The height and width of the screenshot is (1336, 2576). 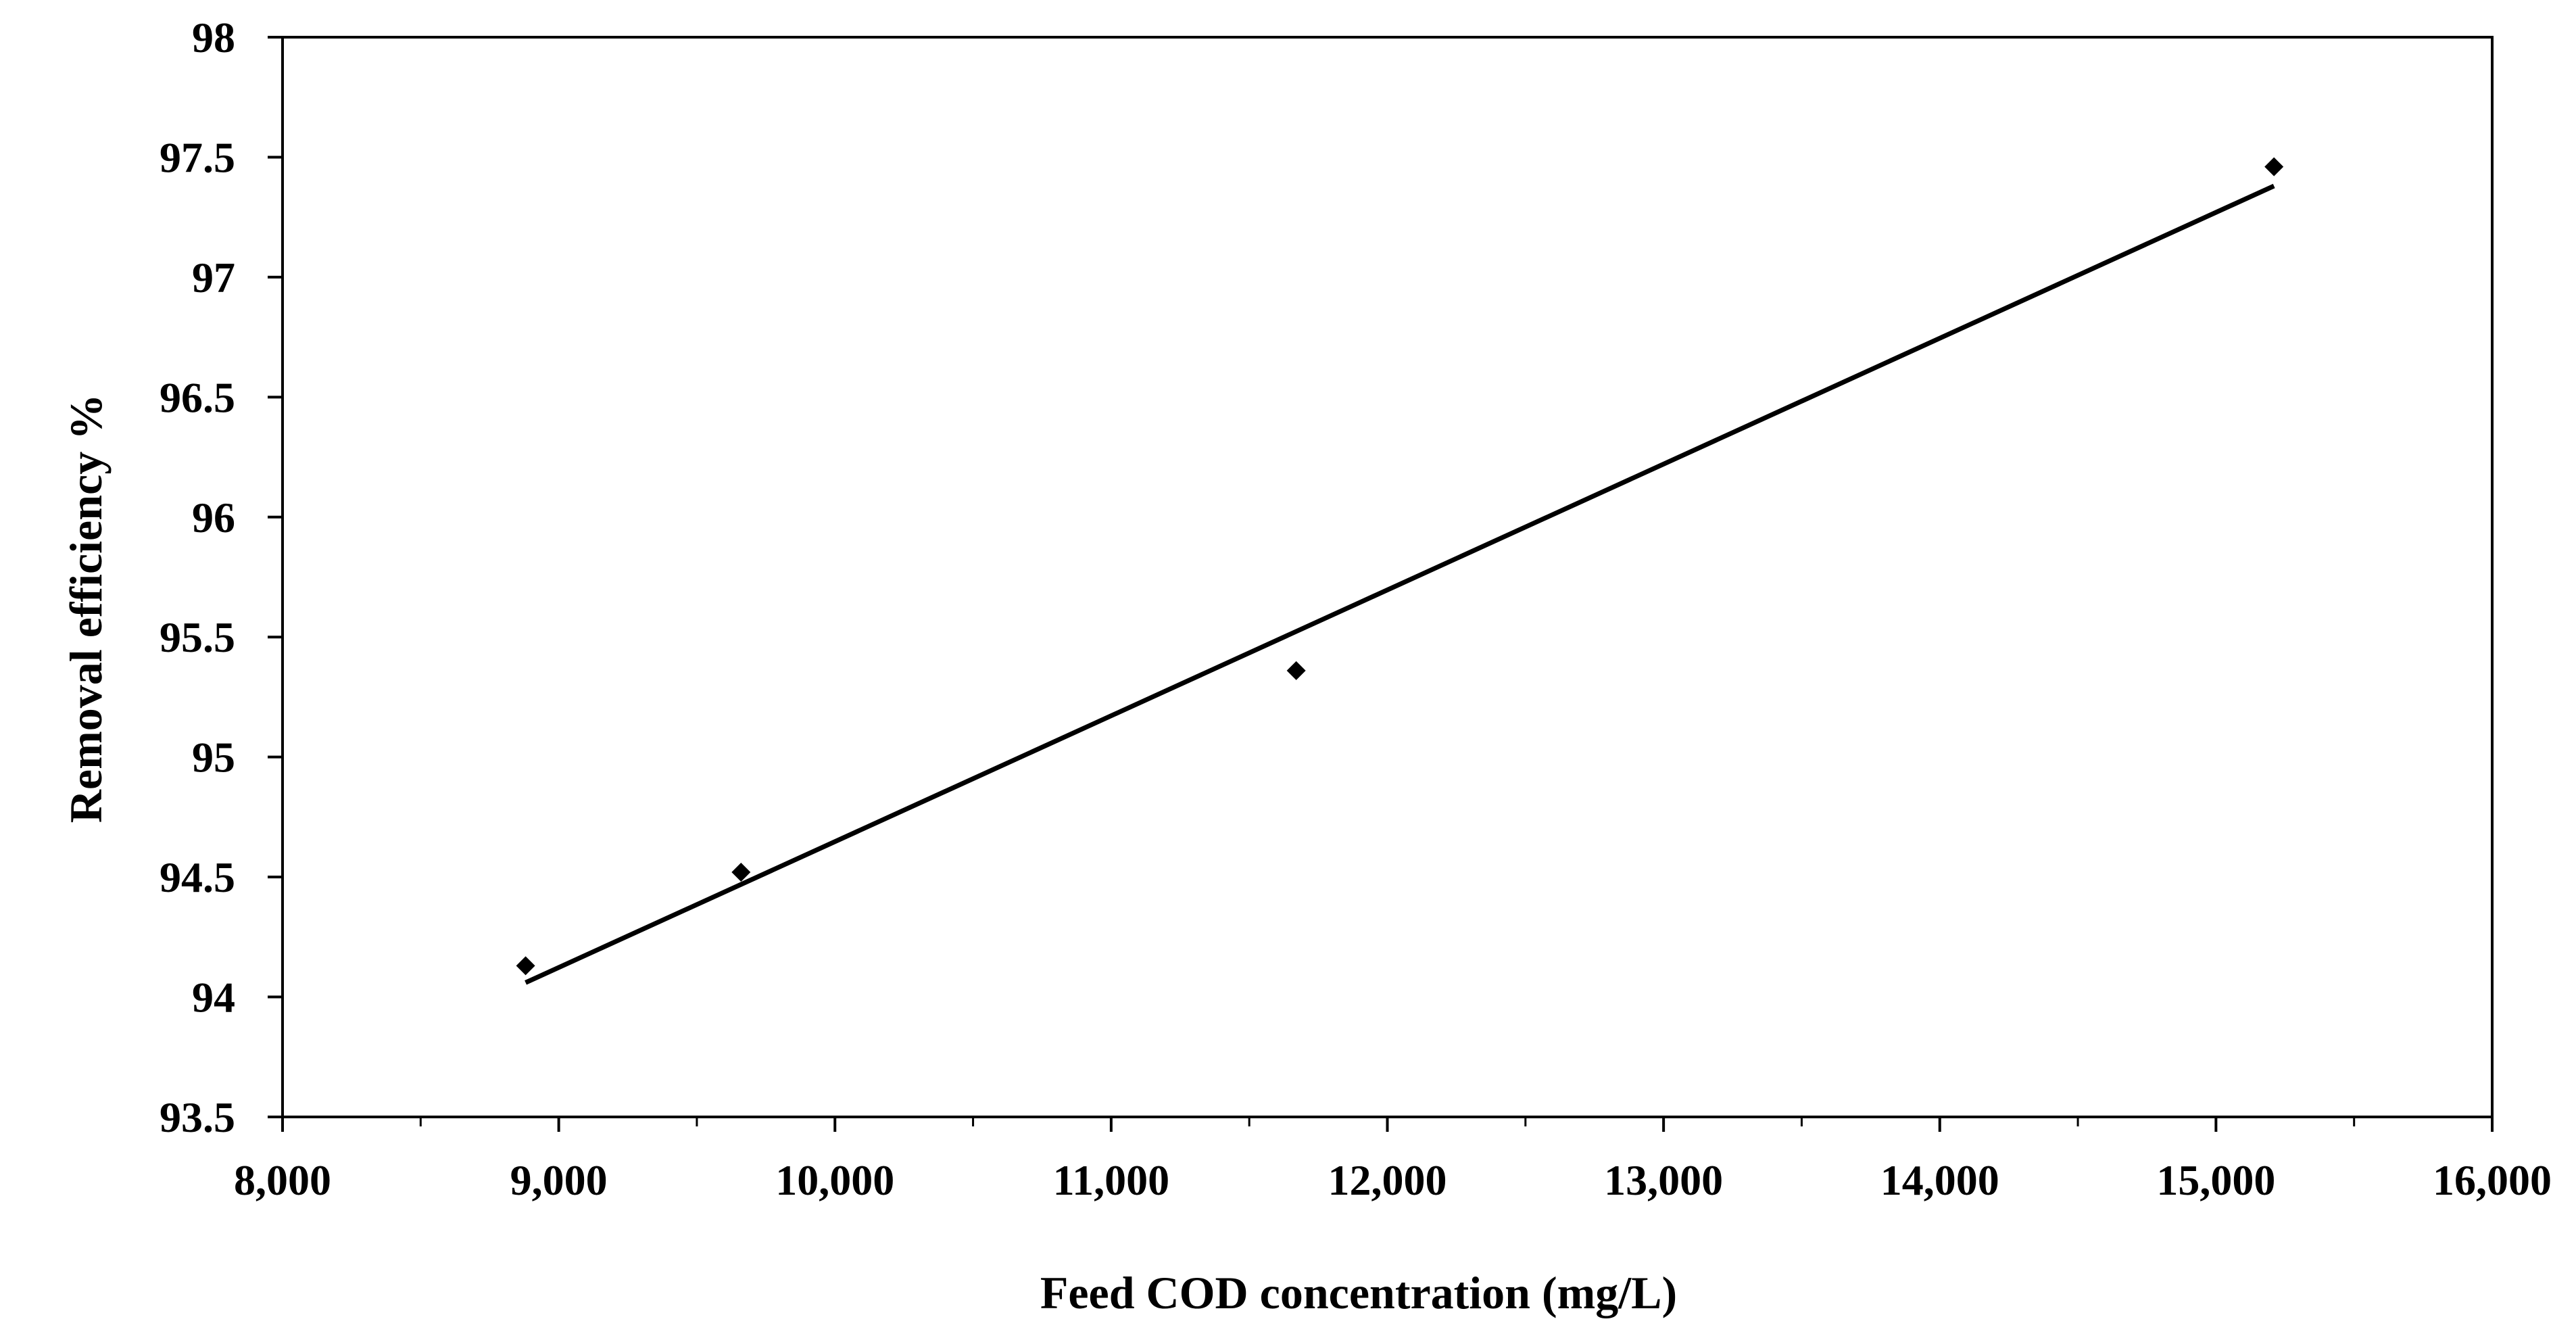 What do you see at coordinates (559, 1180) in the screenshot?
I see `x-tick-label: 9,000` at bounding box center [559, 1180].